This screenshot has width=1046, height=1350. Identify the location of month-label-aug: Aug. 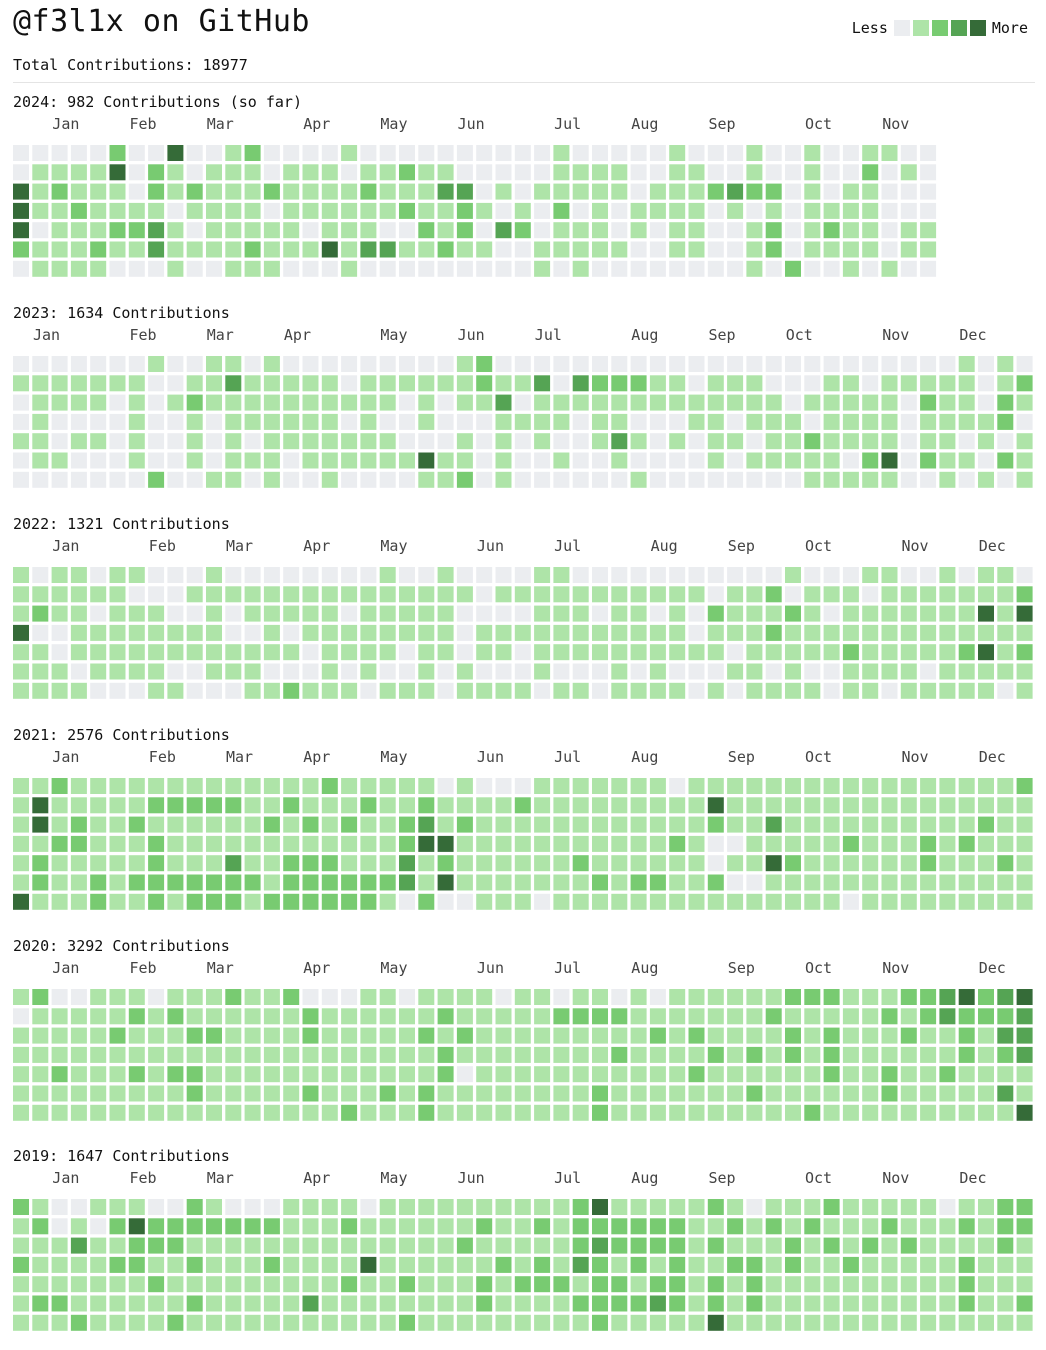
(644, 124).